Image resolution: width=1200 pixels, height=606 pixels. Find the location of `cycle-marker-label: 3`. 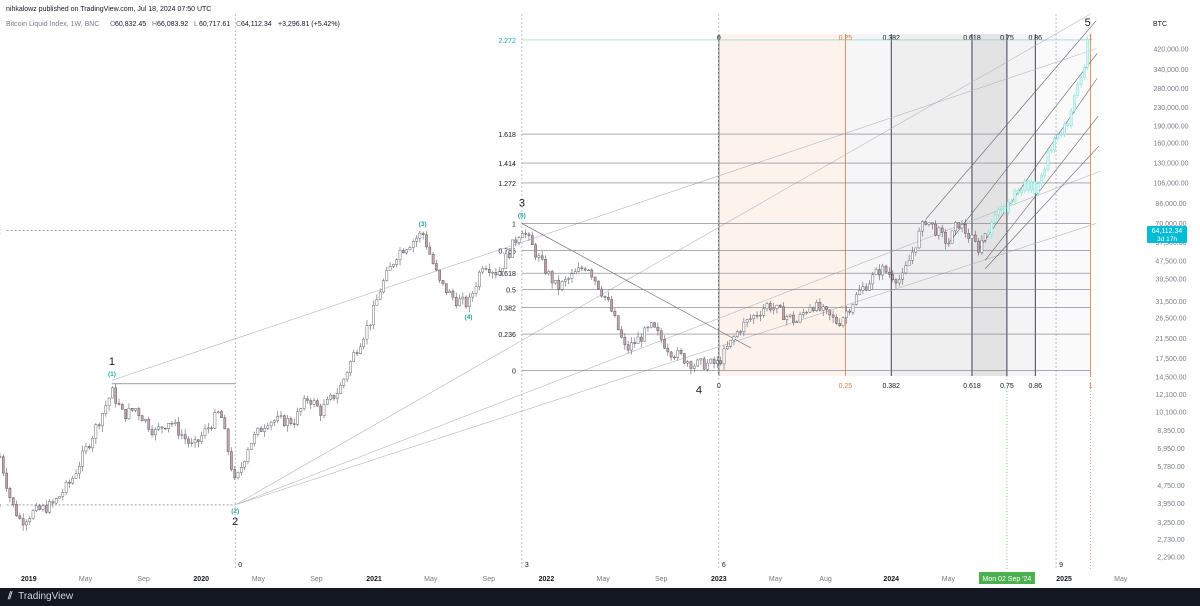

cycle-marker-label: 3 is located at coordinates (527, 565).